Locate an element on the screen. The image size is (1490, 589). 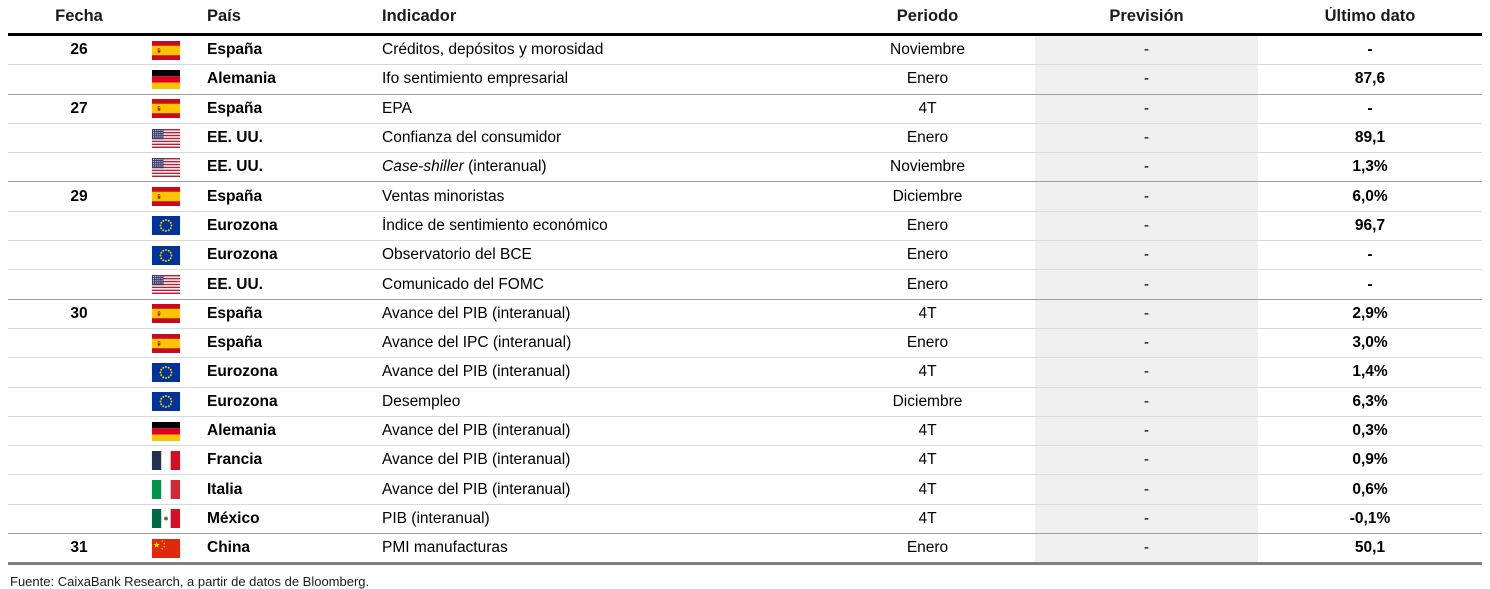
indicator-cell: Observatorio del BCE is located at coordinates (457, 255).